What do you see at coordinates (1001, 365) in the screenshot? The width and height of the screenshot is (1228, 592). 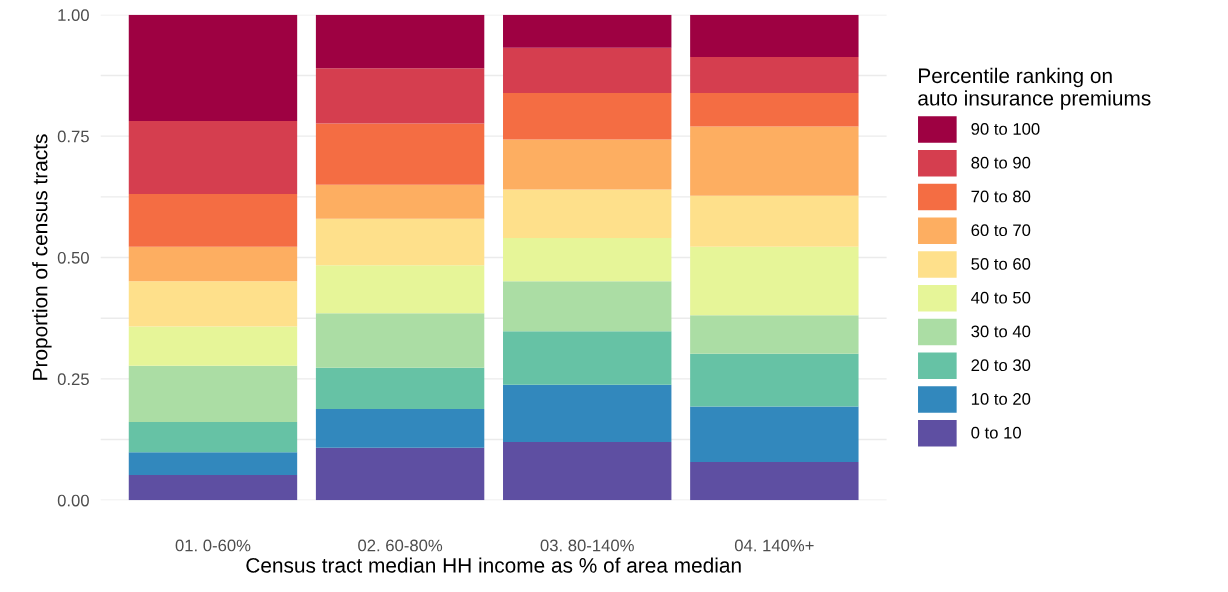 I see `legend-label: 20 to 30` at bounding box center [1001, 365].